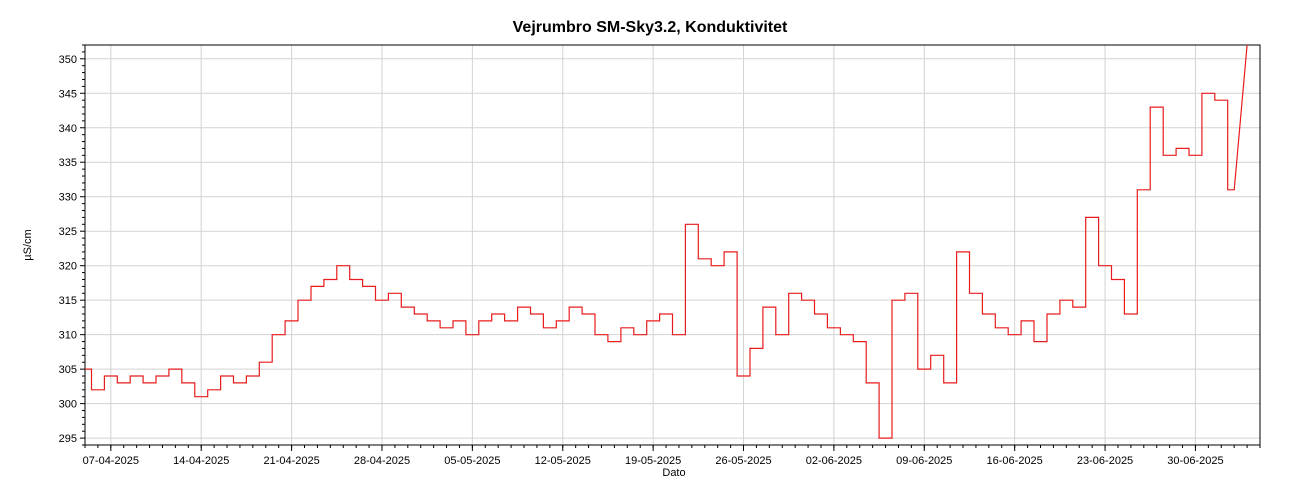 The image size is (1300, 500). What do you see at coordinates (924, 461) in the screenshot?
I see `x-tick-label: 09-06-2025` at bounding box center [924, 461].